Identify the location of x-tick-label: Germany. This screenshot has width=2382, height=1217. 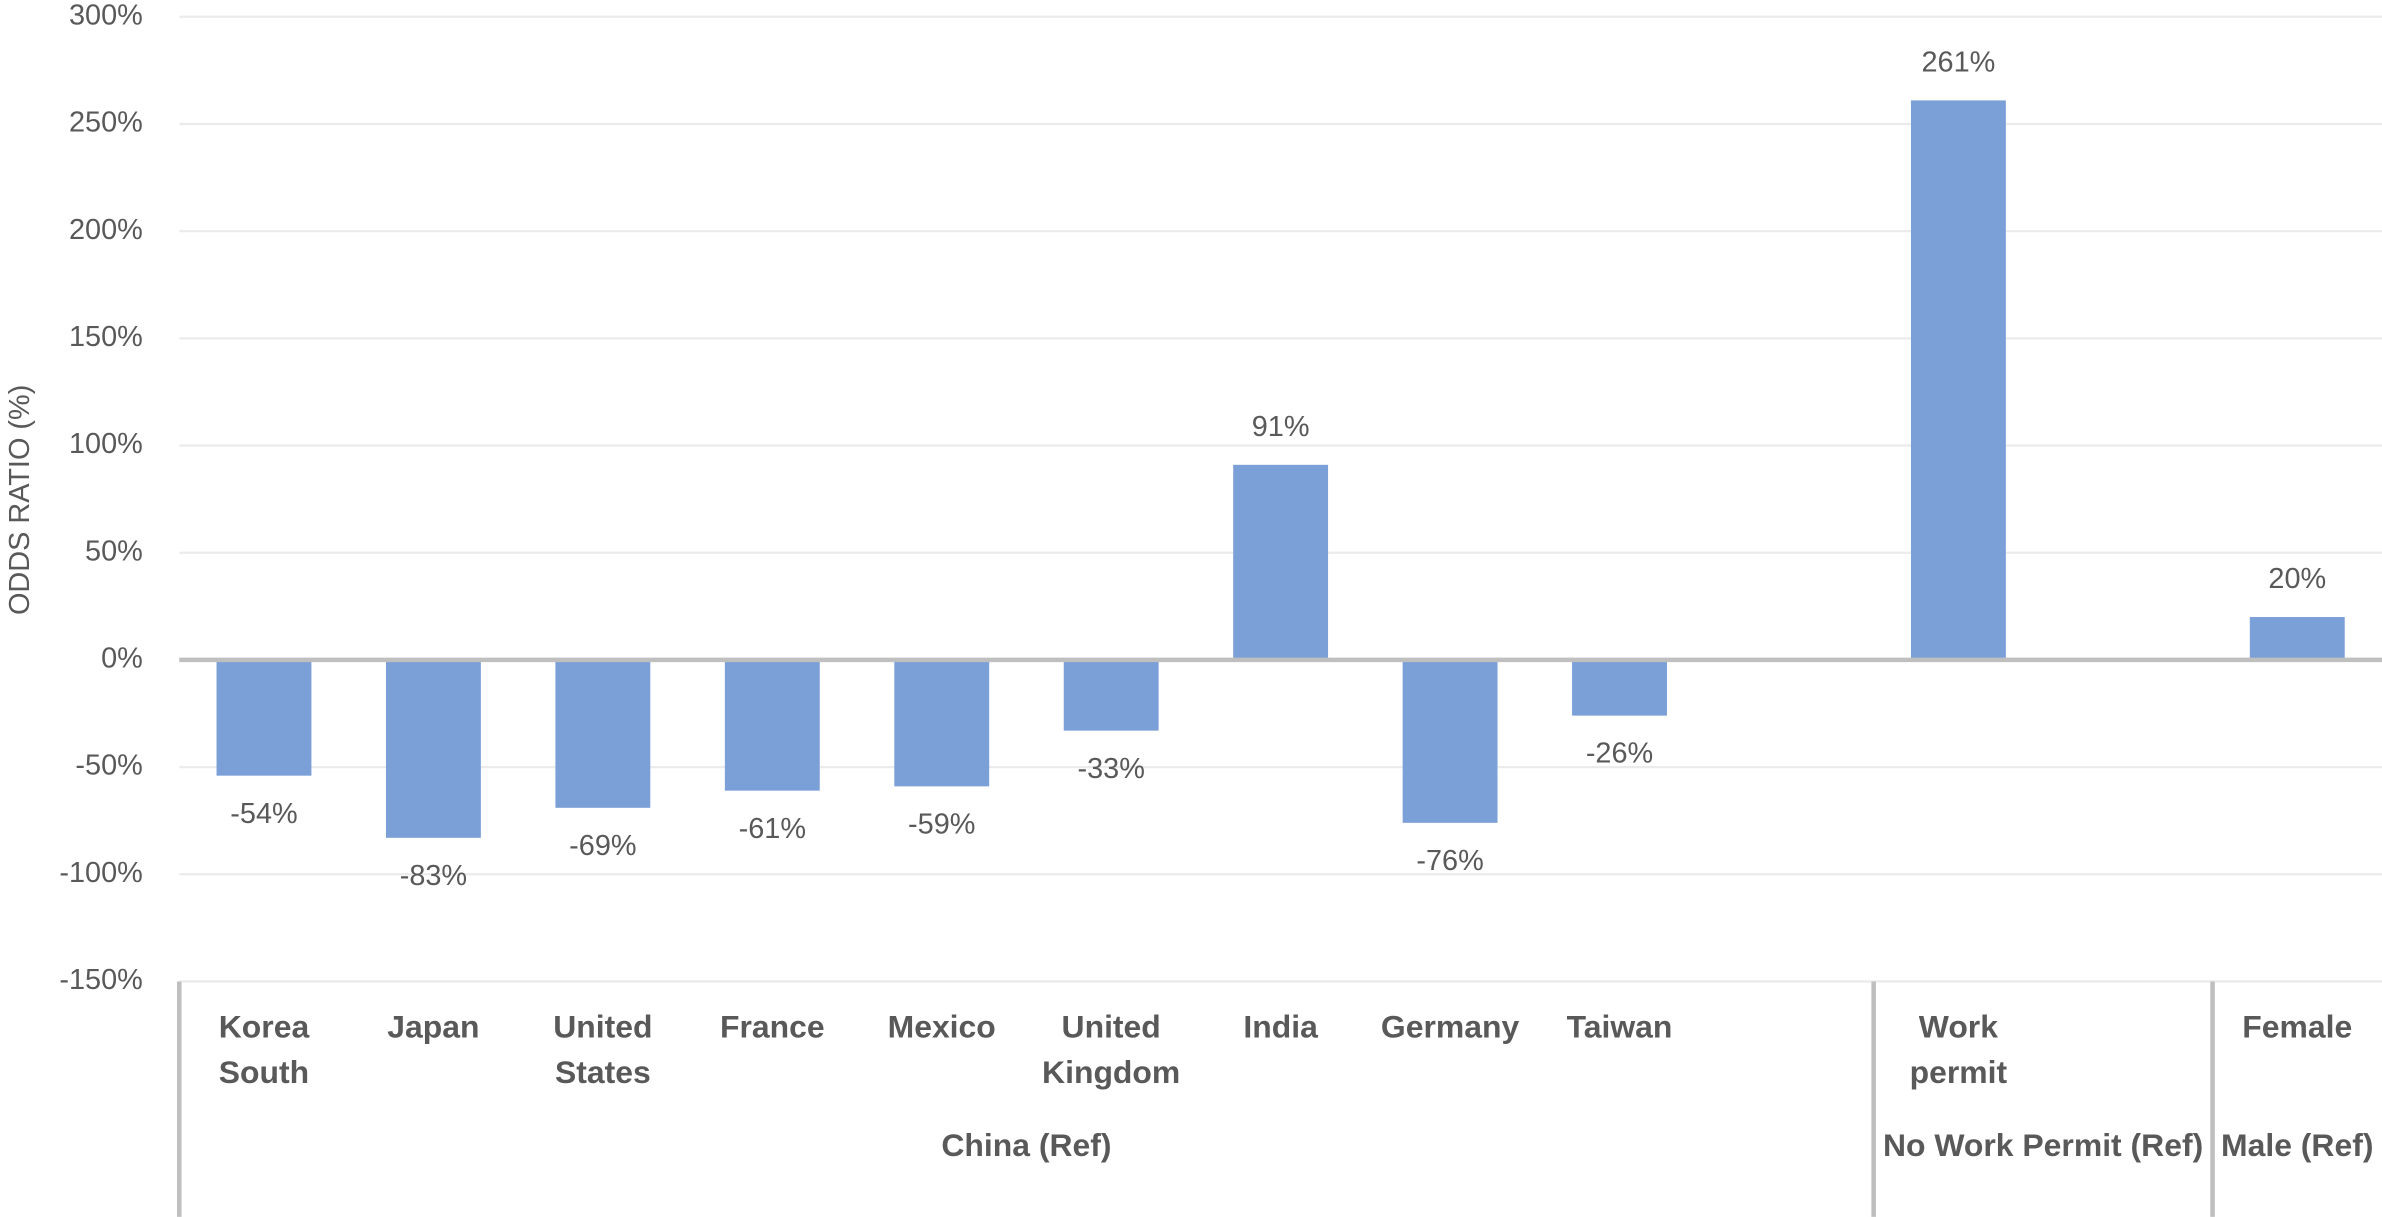
(1450, 1028).